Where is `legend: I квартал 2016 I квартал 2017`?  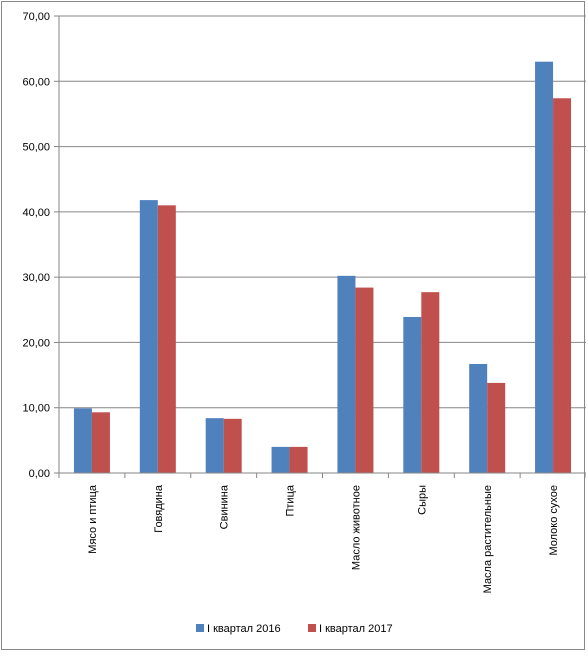 legend: I квартал 2016 I квартал 2017 is located at coordinates (294, 629).